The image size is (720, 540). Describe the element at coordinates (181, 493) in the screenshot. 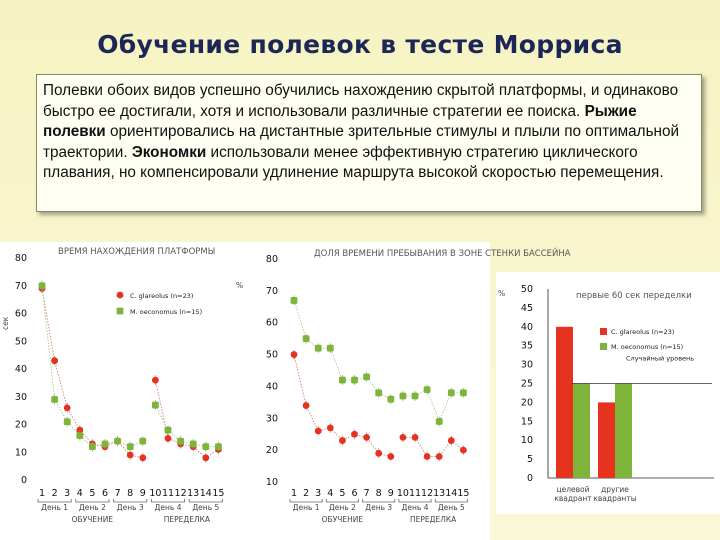

I see `x-tick-label: 12` at that location.